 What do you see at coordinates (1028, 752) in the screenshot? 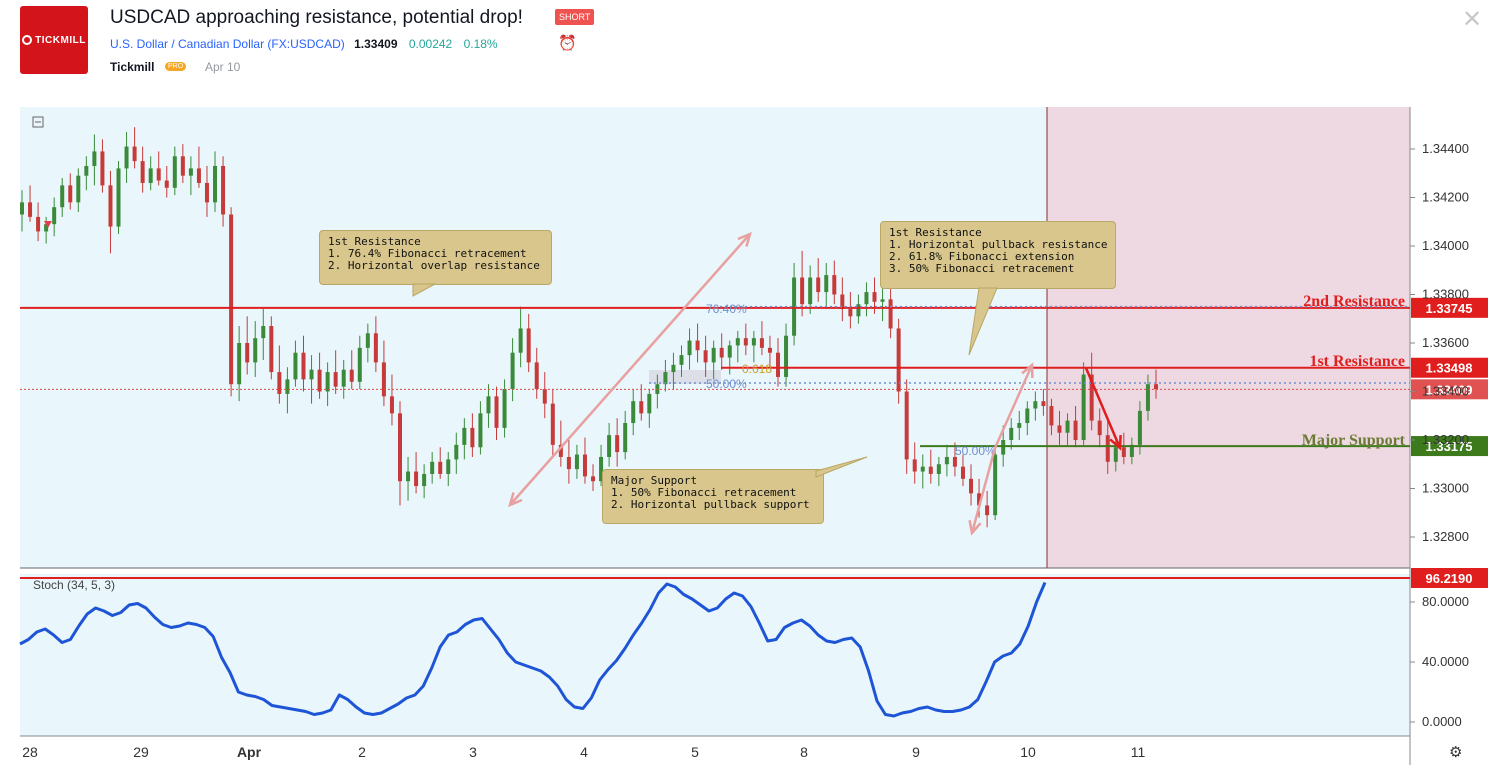
I see `time-tick-label: 10` at bounding box center [1028, 752].